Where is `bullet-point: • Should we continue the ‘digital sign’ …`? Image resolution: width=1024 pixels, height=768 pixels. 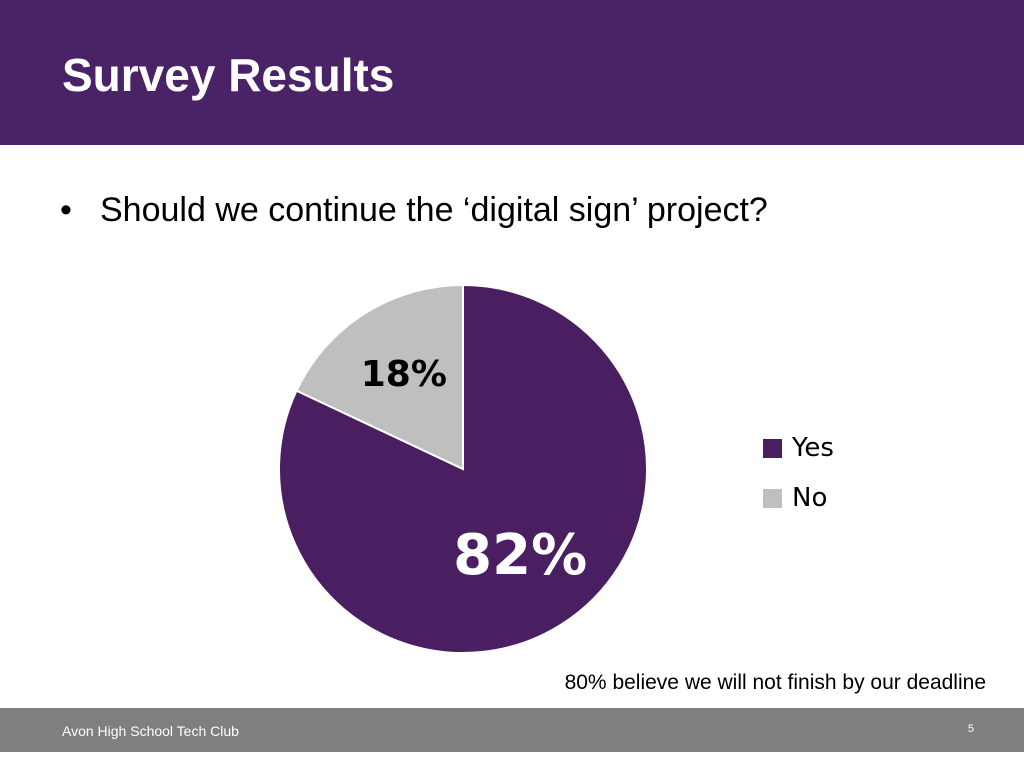 bullet-point: • Should we continue the ‘digital sign’ … is located at coordinates (414, 210).